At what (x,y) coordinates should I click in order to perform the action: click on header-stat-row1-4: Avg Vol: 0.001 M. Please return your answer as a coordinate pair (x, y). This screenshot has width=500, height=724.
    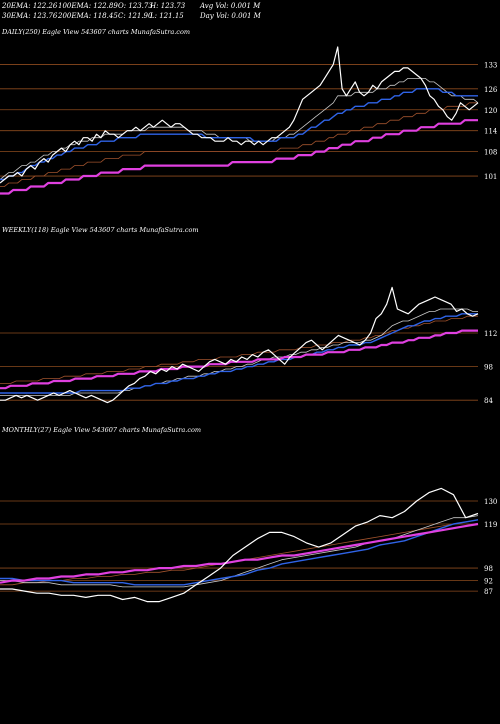
    Looking at the image, I should click on (230, 6).